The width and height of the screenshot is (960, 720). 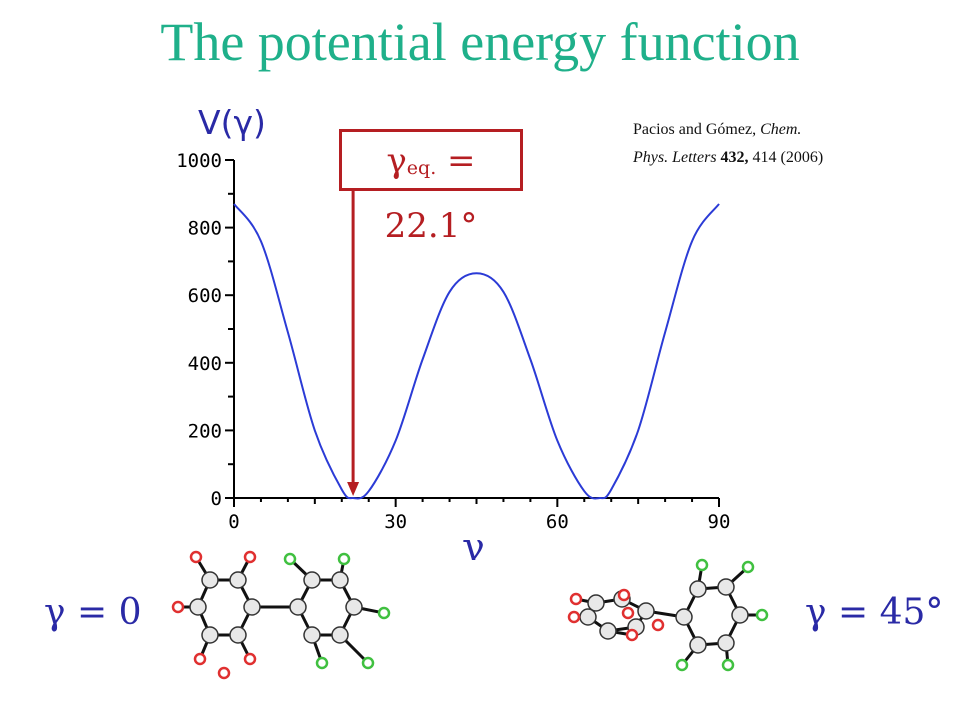 I want to click on x-axis: 0 30 60 90, so click(x=479, y=515).